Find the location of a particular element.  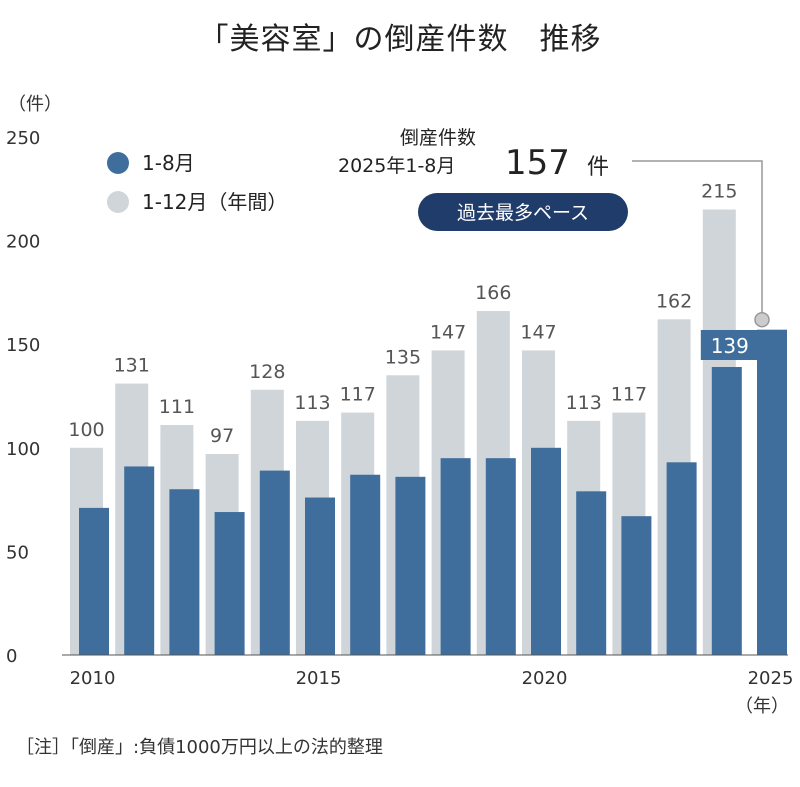

x-tick-label: 2025 is located at coordinates (771, 678).